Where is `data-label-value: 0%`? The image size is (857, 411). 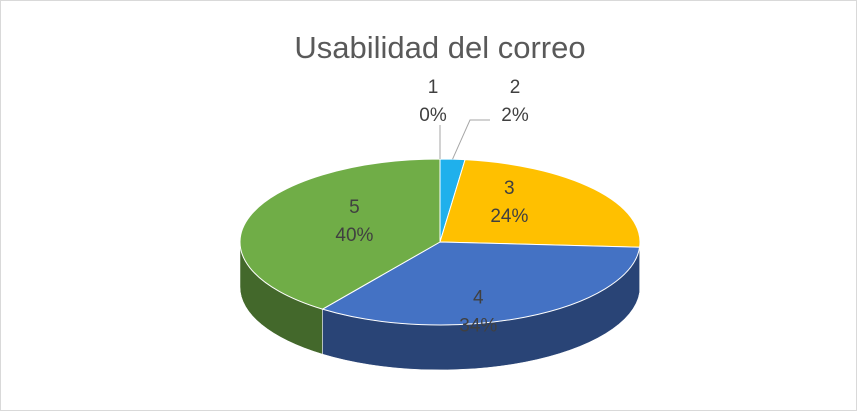 data-label-value: 0% is located at coordinates (433, 115).